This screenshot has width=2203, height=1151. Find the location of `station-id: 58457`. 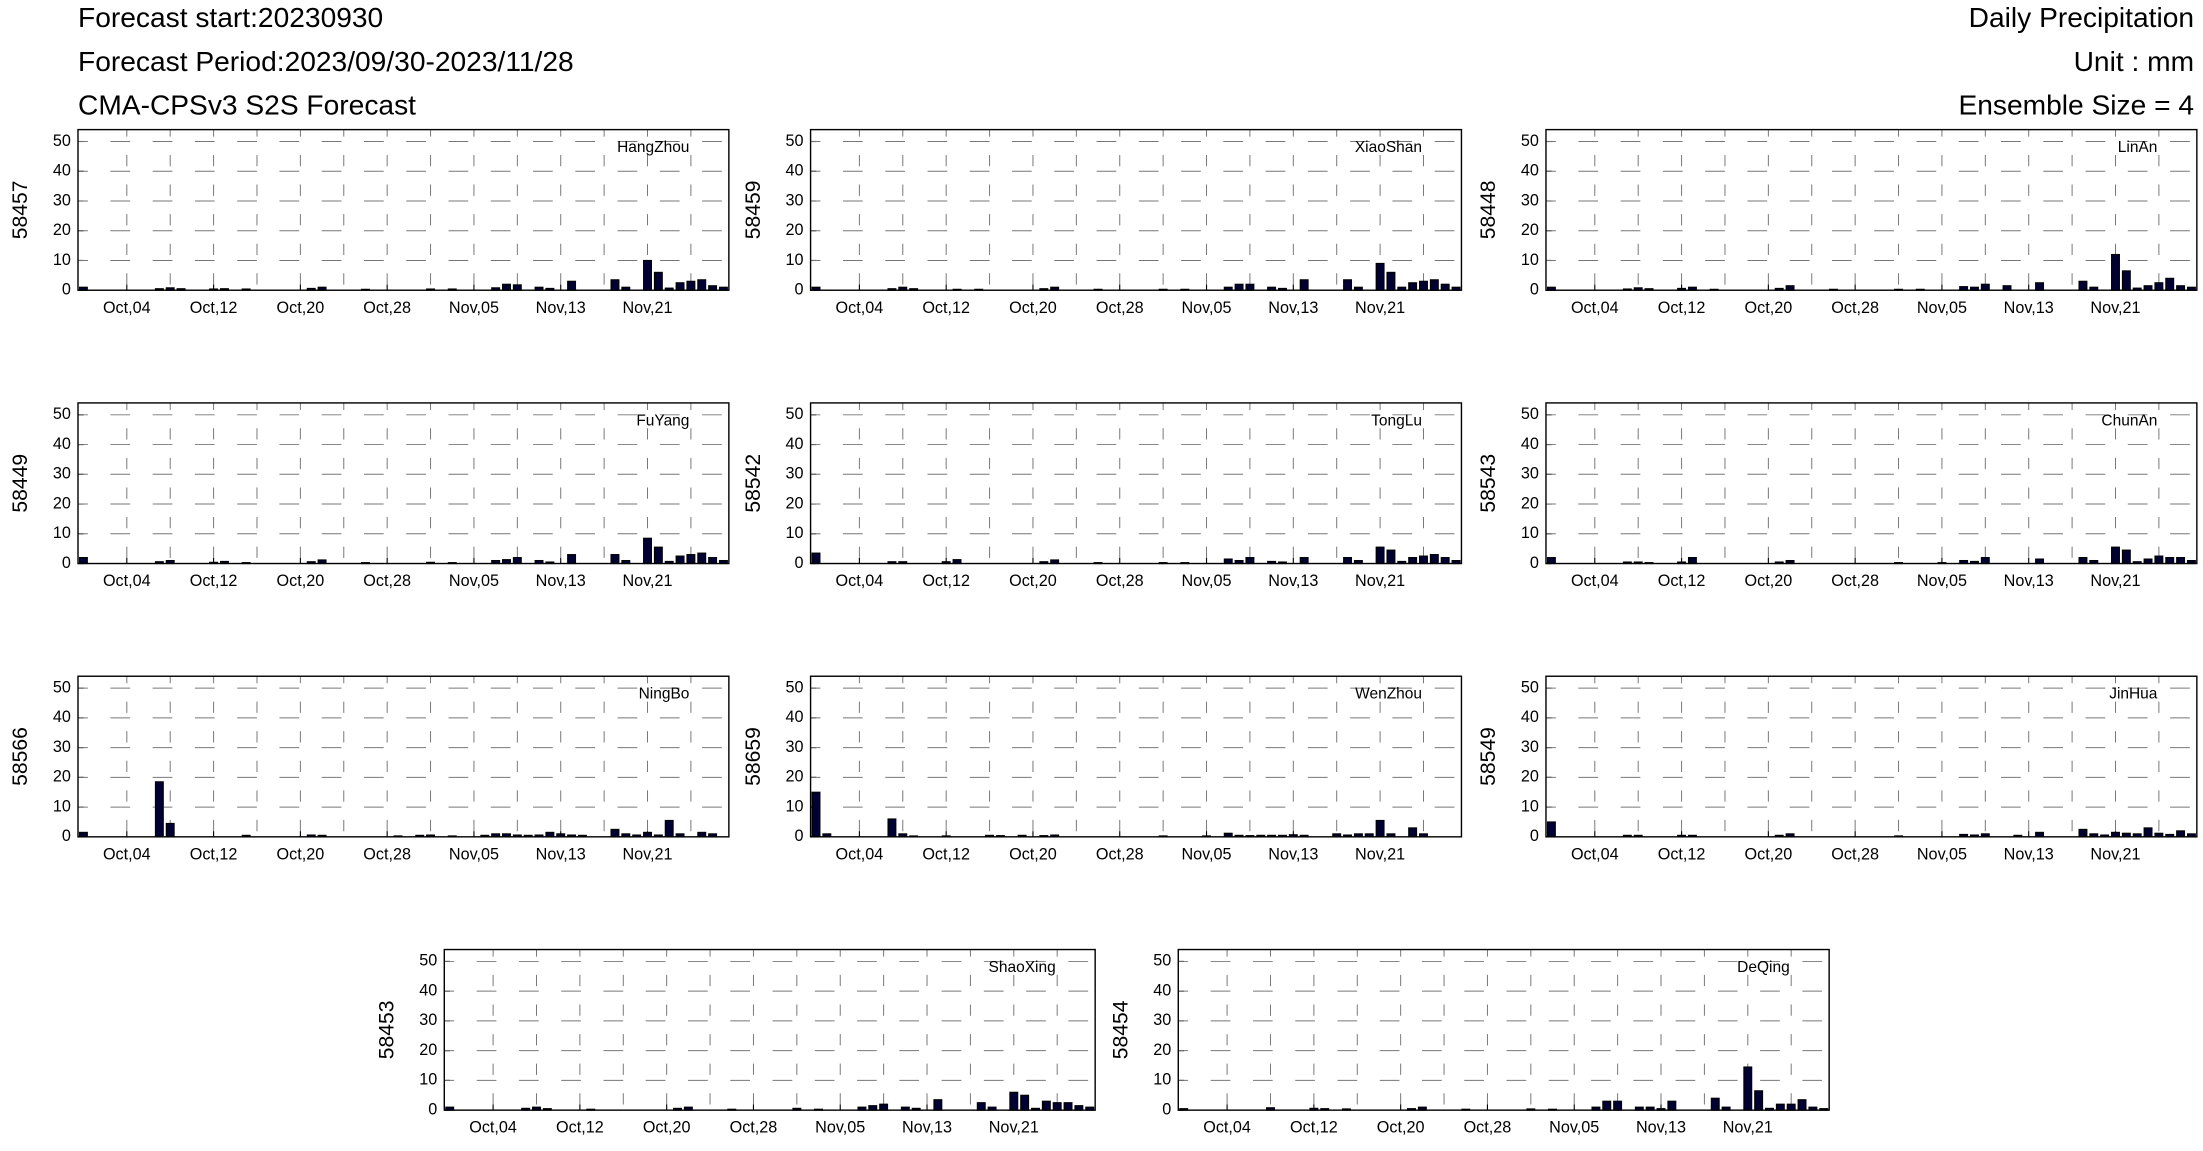

station-id: 58457 is located at coordinates (20, 210).